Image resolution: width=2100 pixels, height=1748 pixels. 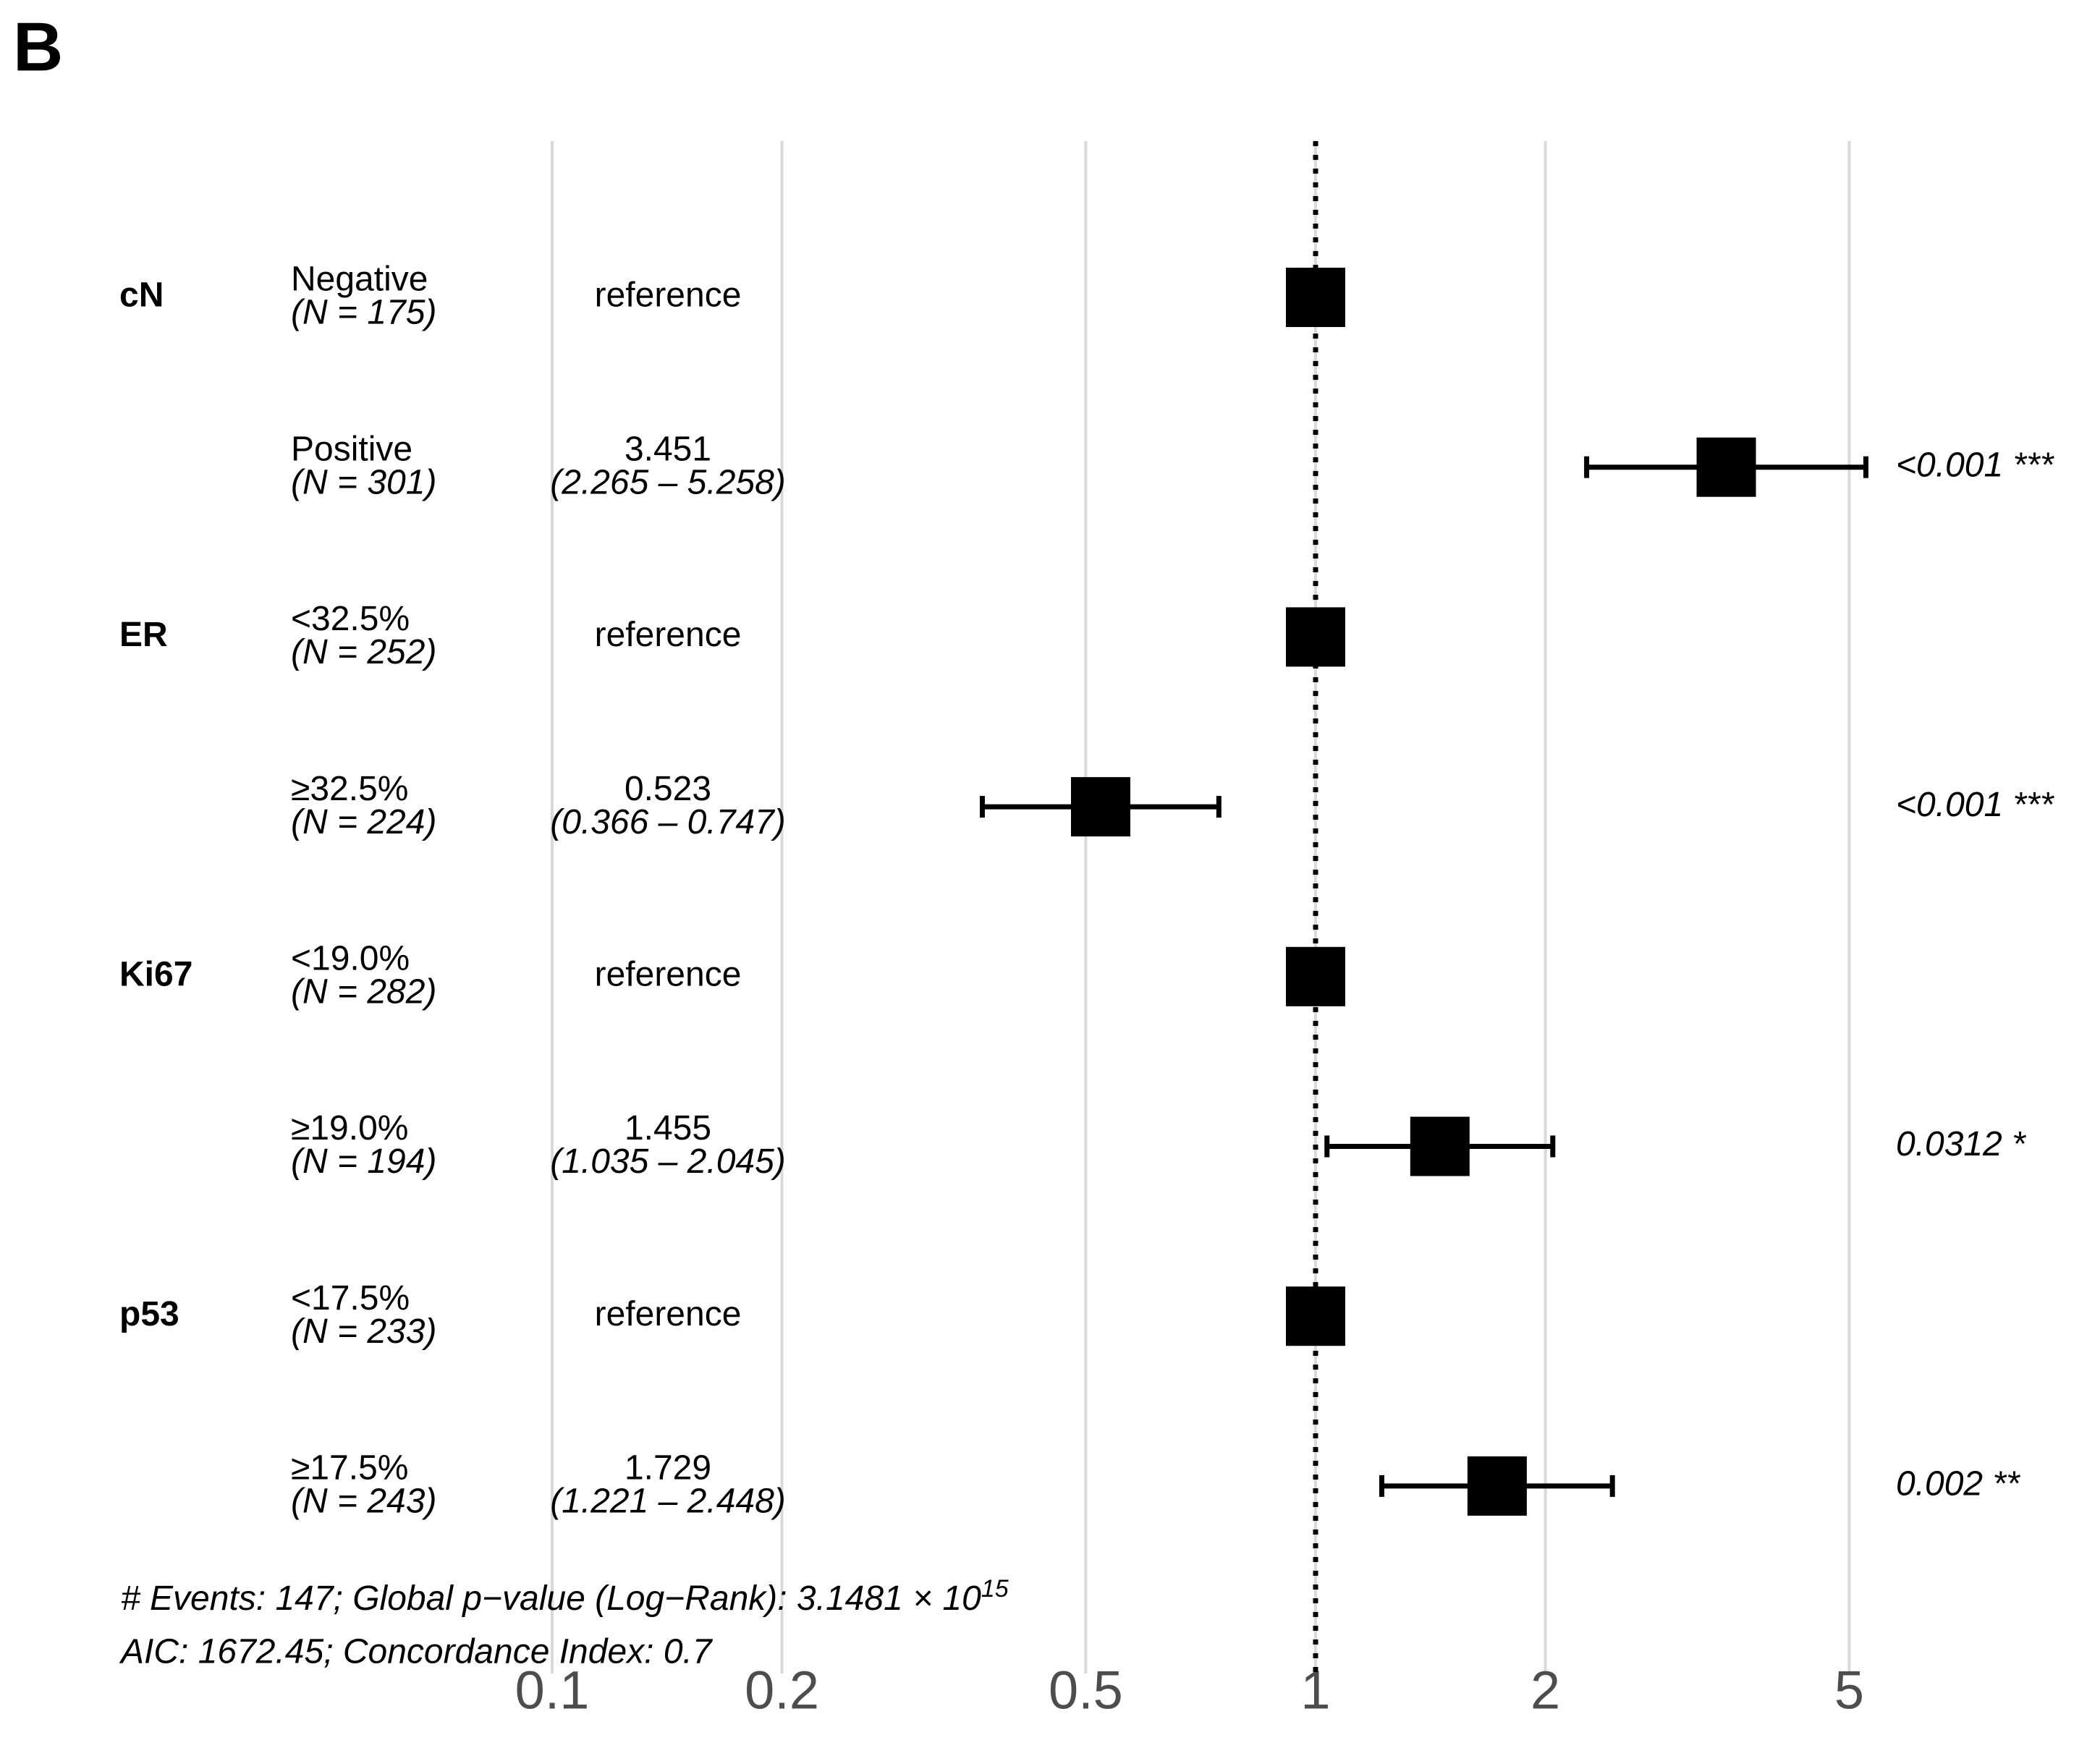 I want to click on x-tick-label: 0.1, so click(x=553, y=1690).